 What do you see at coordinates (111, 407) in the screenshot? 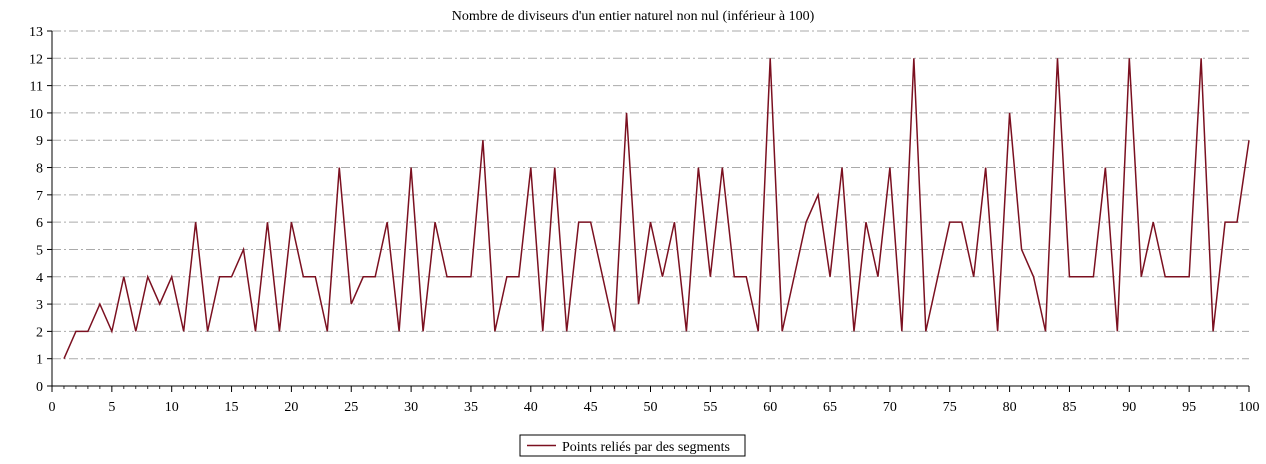
I see `x-tick-label-5: 5` at bounding box center [111, 407].